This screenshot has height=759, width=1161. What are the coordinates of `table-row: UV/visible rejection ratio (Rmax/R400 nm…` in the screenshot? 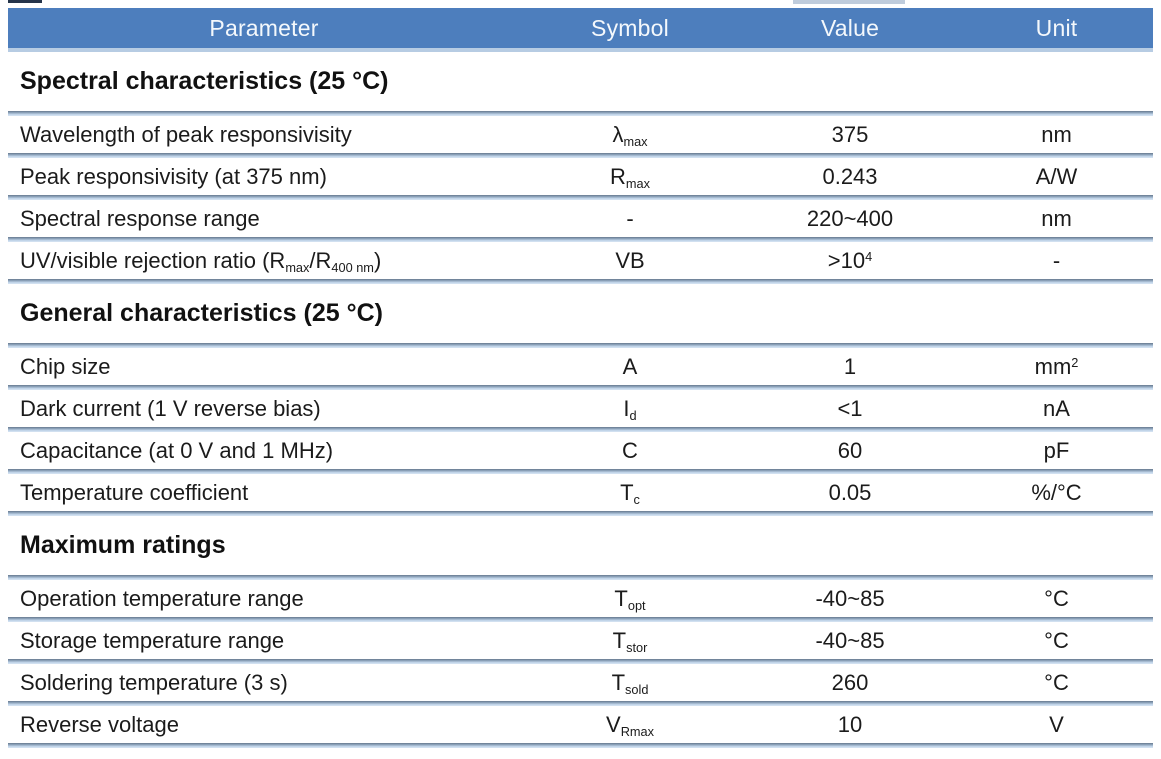 It's located at (580, 260).